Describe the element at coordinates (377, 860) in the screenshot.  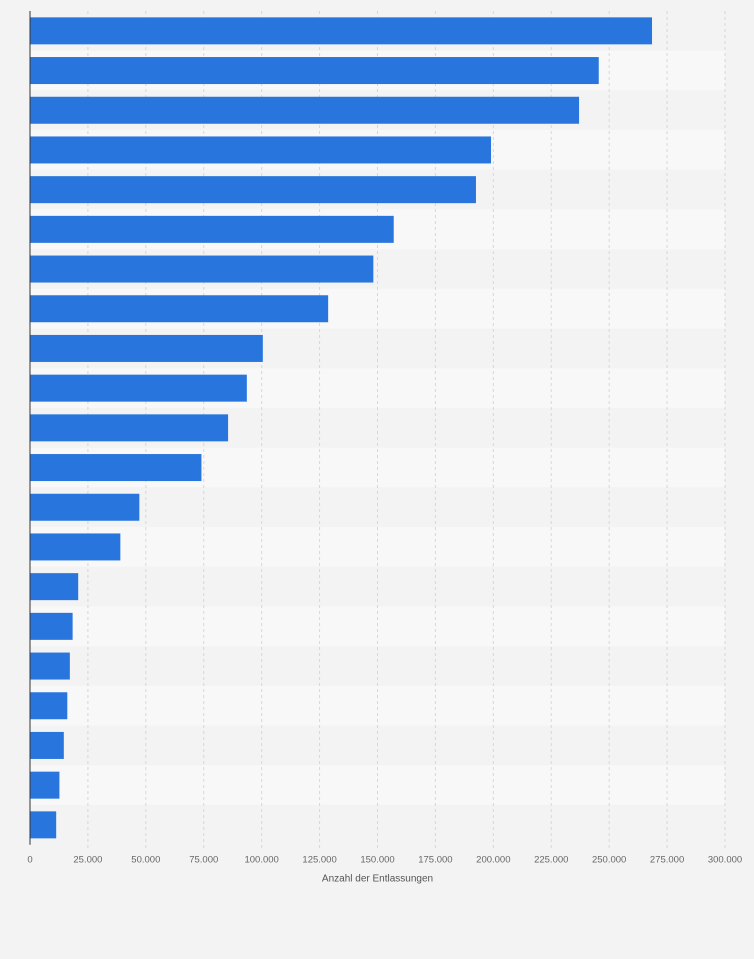
I see `x-tick-label: 150.000` at that location.